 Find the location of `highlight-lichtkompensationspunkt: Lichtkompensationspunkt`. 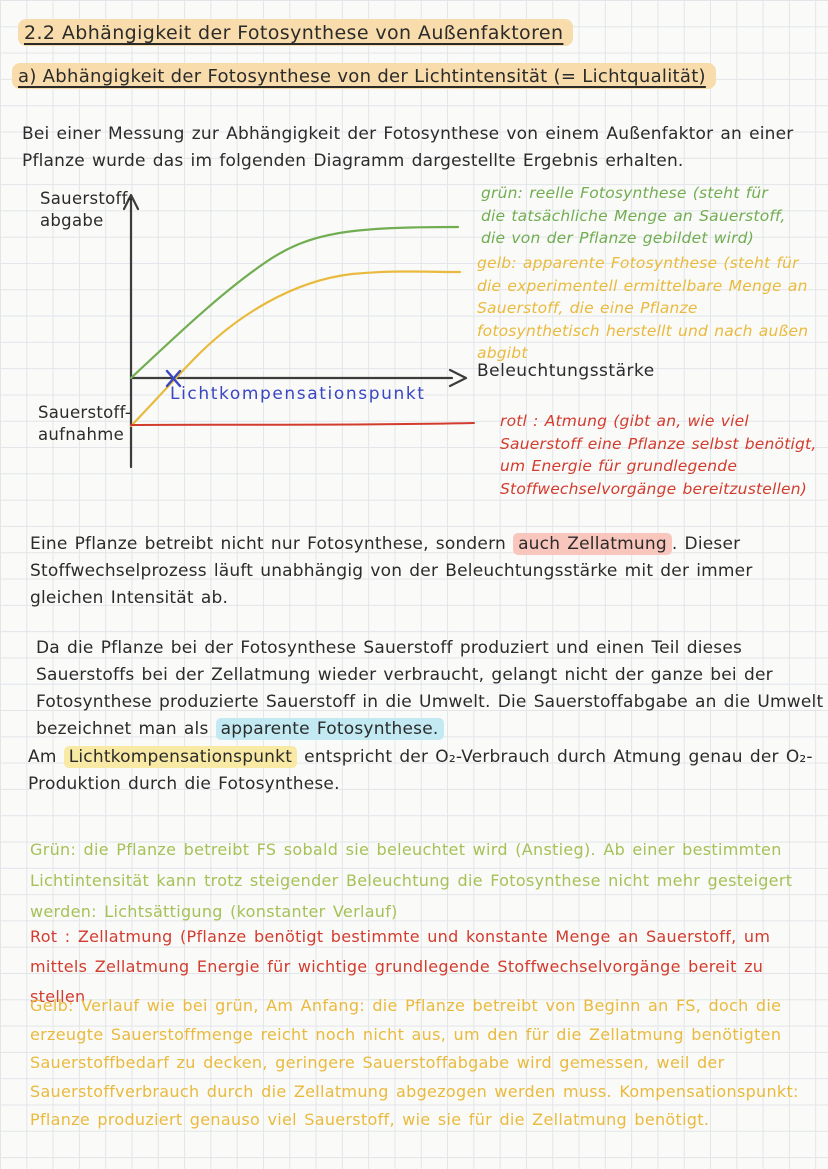

highlight-lichtkompensationspunkt: Lichtkompensationspunkt is located at coordinates (180, 757).